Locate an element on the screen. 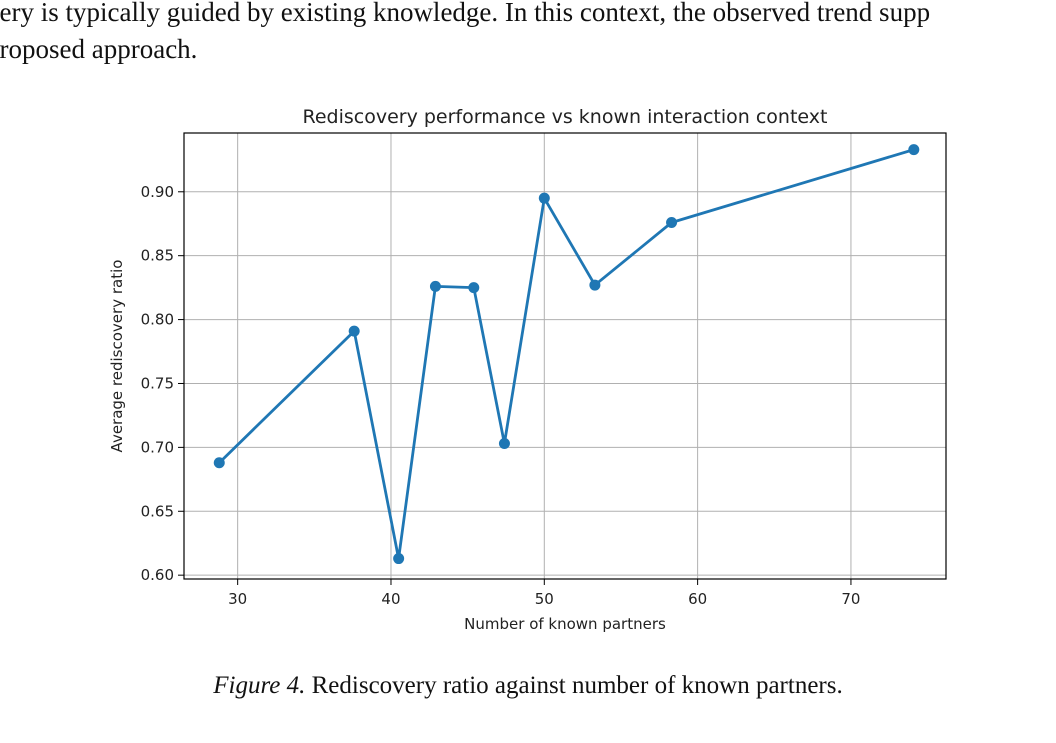  y-tick-label: 0.85 is located at coordinates (157, 256).